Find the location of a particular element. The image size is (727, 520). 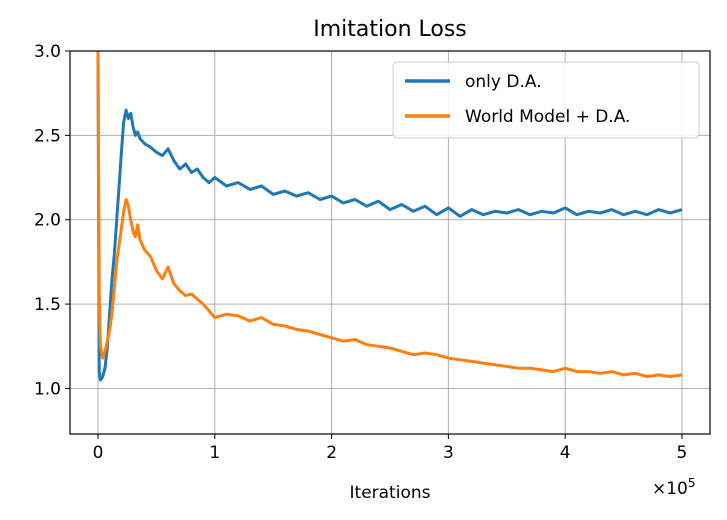

x-tick-label-5: 5 is located at coordinates (682, 453).